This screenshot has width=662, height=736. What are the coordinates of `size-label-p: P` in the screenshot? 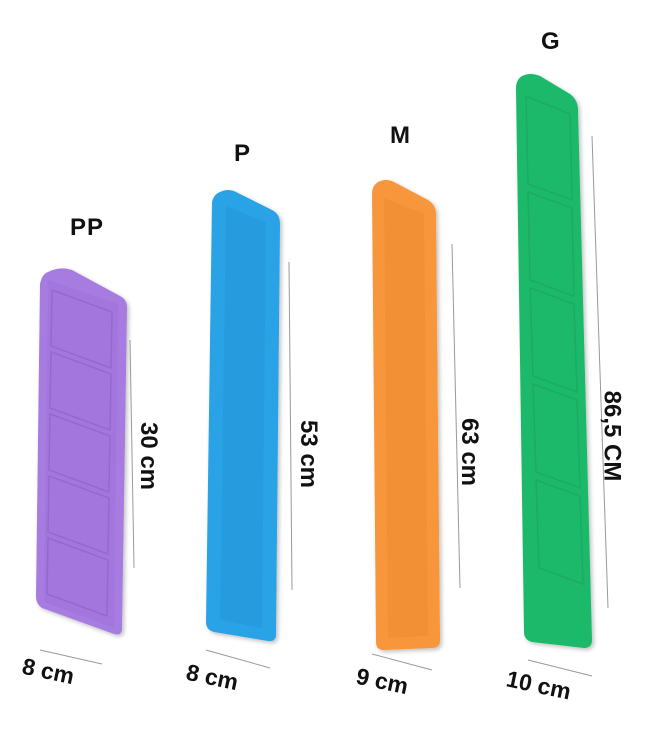 It's located at (243, 153).